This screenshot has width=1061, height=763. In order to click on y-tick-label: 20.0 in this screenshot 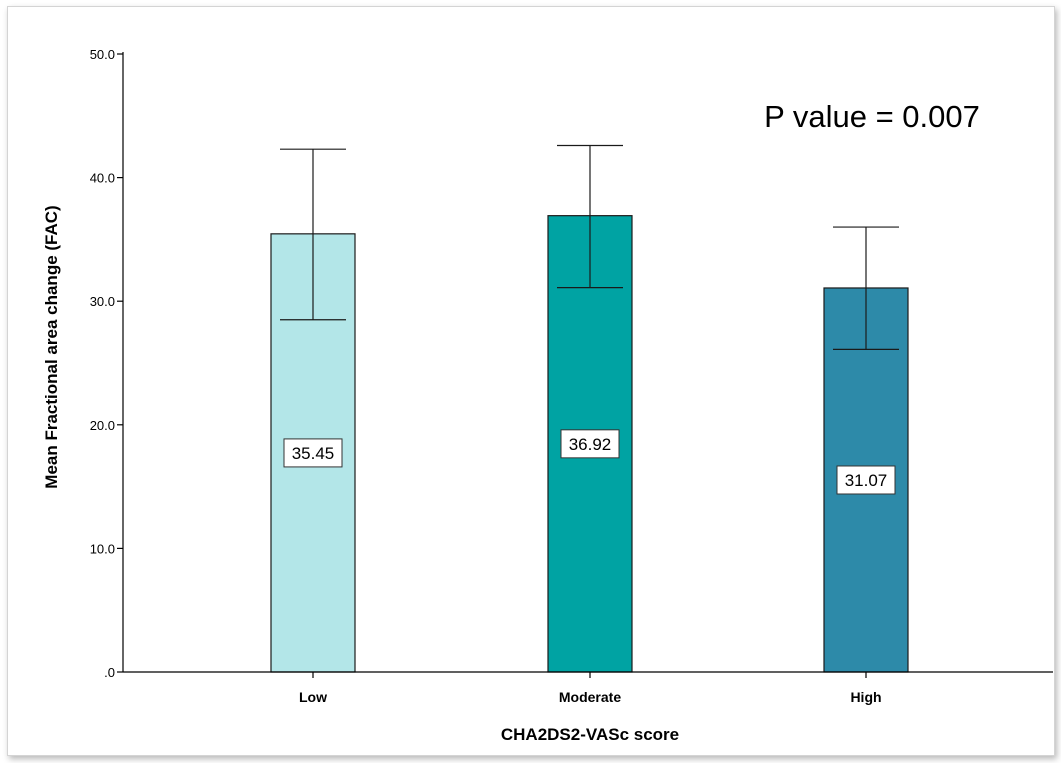, I will do `click(102, 425)`.